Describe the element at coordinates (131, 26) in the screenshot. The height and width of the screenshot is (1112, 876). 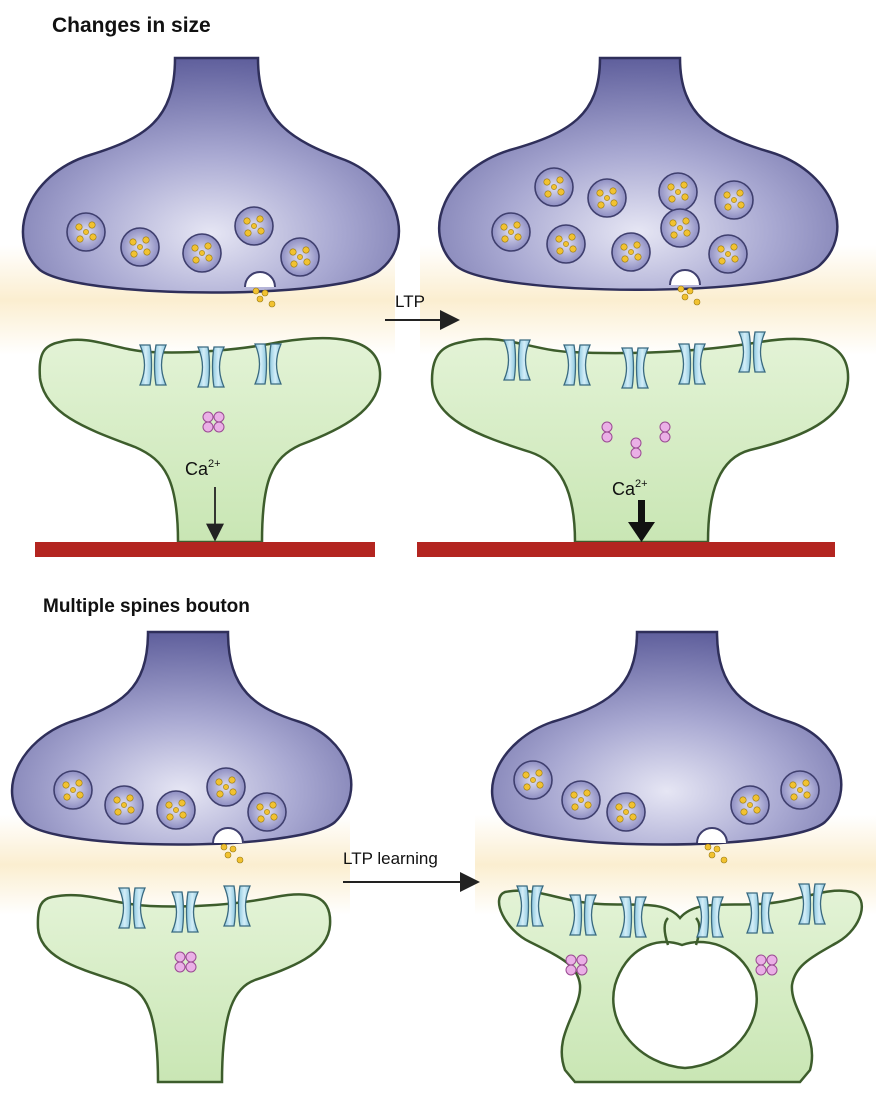
I see `panel-title-changes-in-size: Changes in size` at that location.